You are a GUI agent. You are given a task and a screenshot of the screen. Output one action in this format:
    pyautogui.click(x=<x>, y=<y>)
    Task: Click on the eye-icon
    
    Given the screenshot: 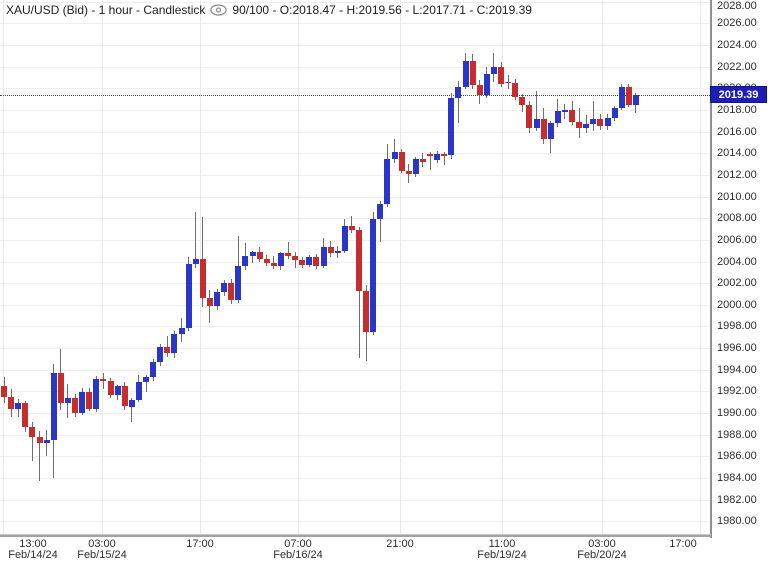 What is the action you would take?
    pyautogui.click(x=219, y=10)
    